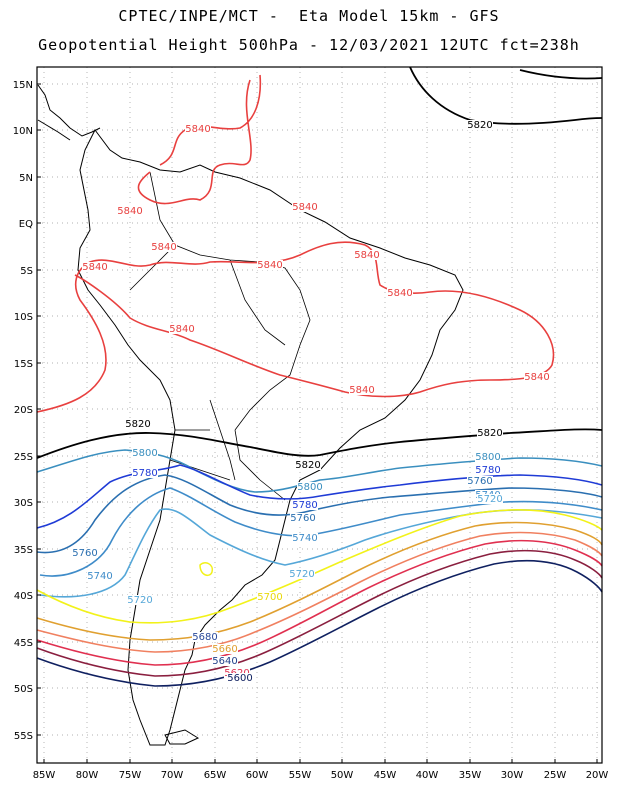 The width and height of the screenshot is (618, 800). Describe the element at coordinates (26, 224) in the screenshot. I see `lat-tick-label: EQ` at that location.